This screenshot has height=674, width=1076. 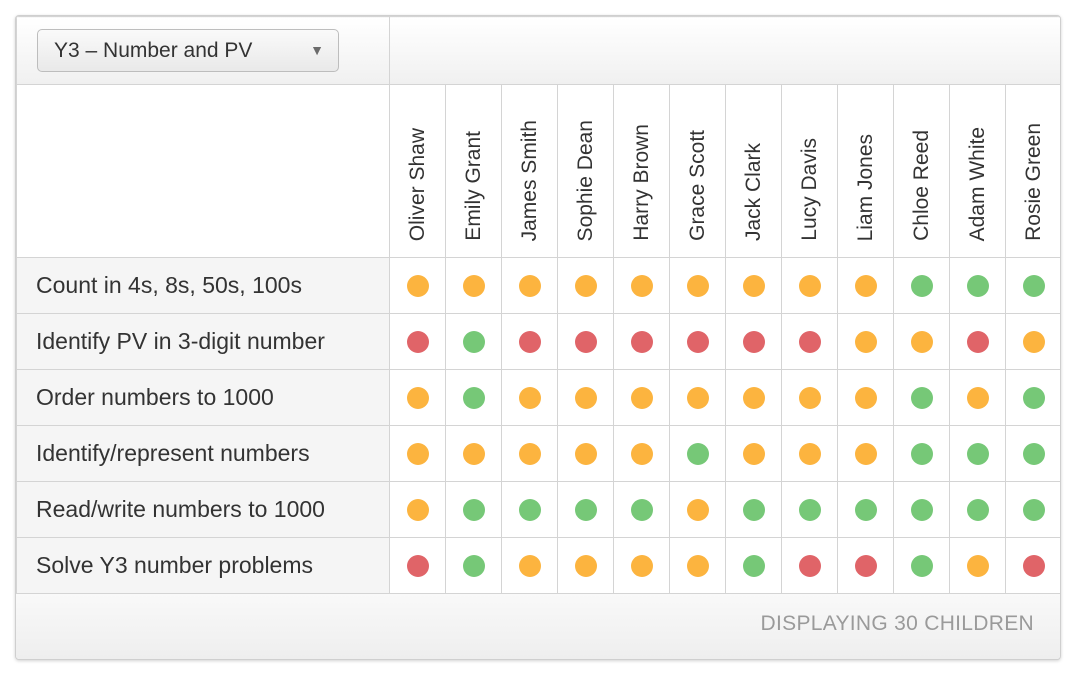 What do you see at coordinates (809, 171) in the screenshot?
I see `child-column-header: Lucy Davis` at bounding box center [809, 171].